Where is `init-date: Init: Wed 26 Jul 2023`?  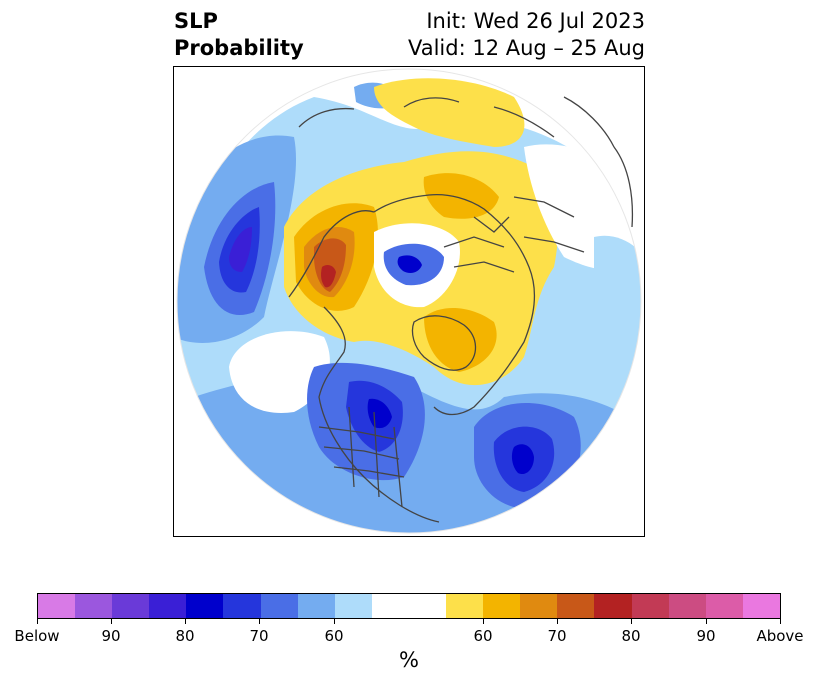 init-date: Init: Wed 26 Jul 2023 is located at coordinates (535, 21).